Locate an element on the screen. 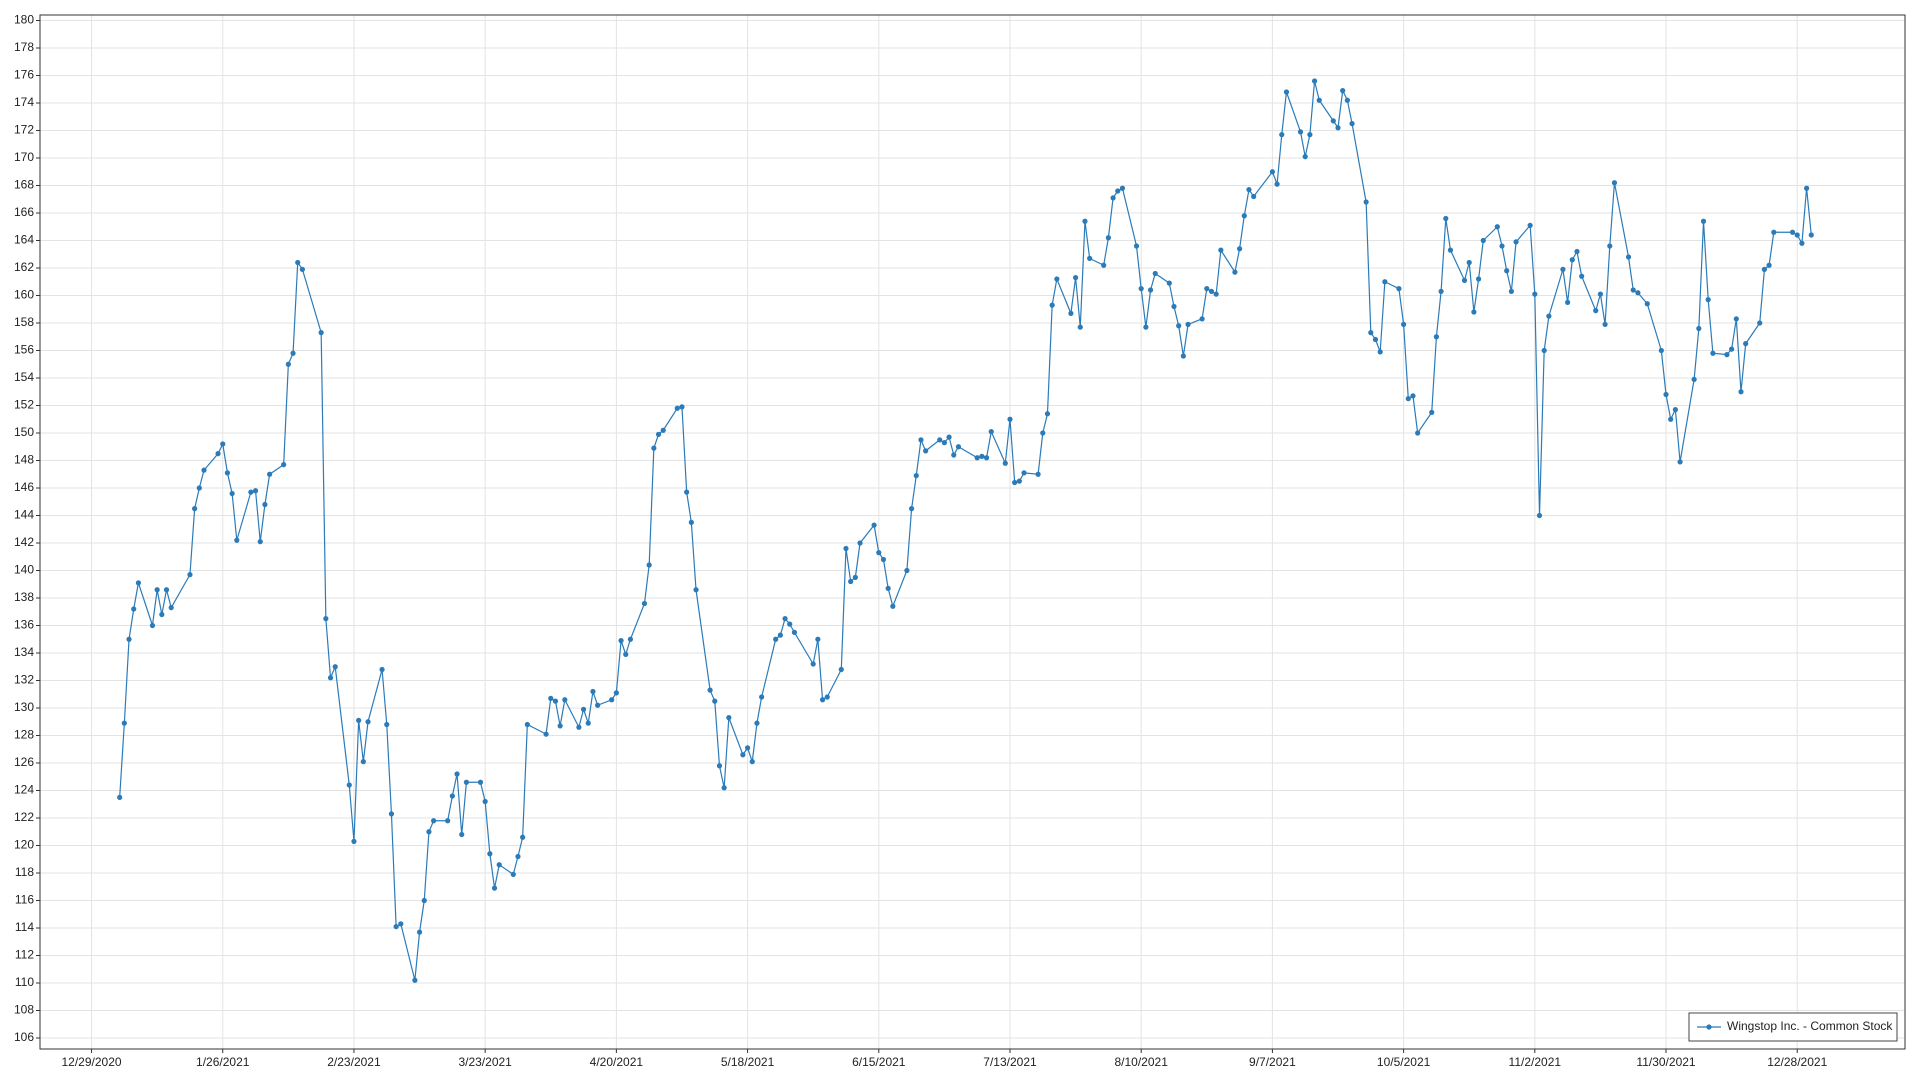 This screenshot has width=1920, height=1080. y-tick-label: 126 is located at coordinates (24, 762).